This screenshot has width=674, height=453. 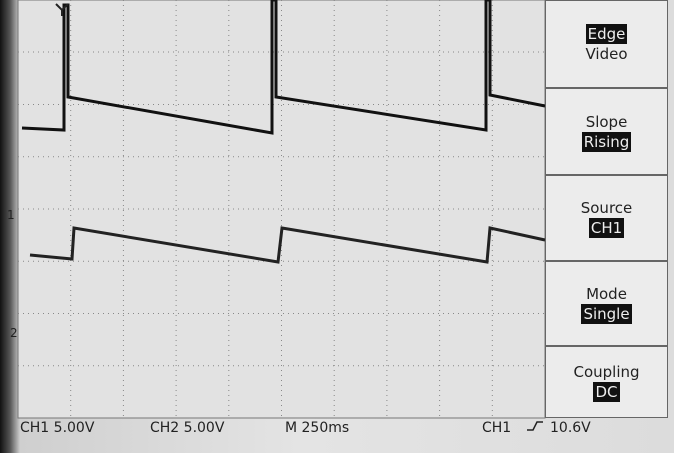 What do you see at coordinates (606, 34) in the screenshot?
I see `option-selected: Edge` at bounding box center [606, 34].